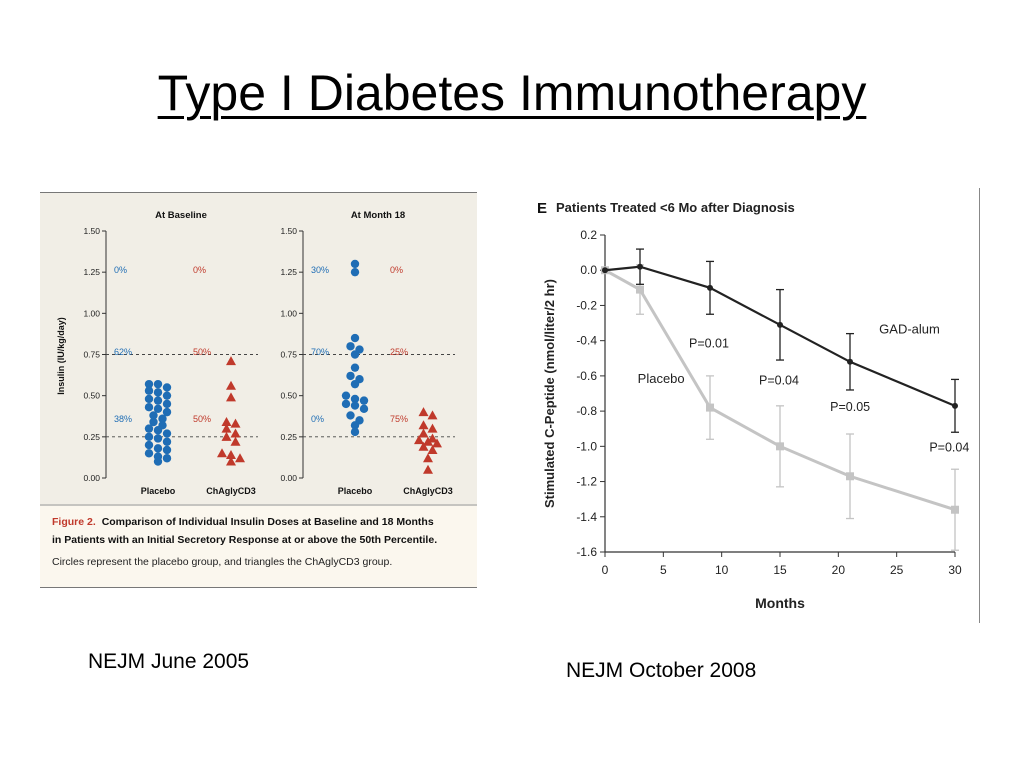  What do you see at coordinates (123, 419) in the screenshot?
I see `percent-label: 38%` at bounding box center [123, 419].